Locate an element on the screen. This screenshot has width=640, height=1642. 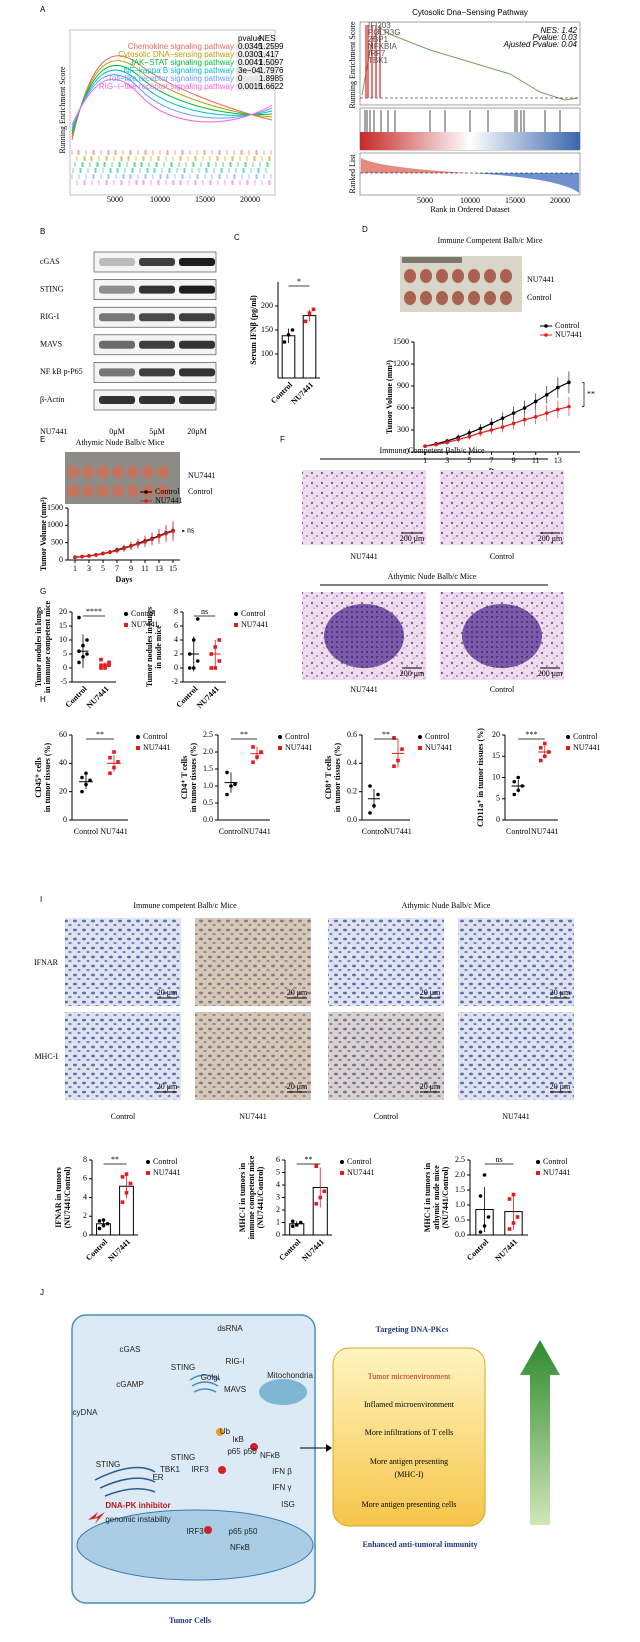
diagram-label: STING is located at coordinates (183, 1457).